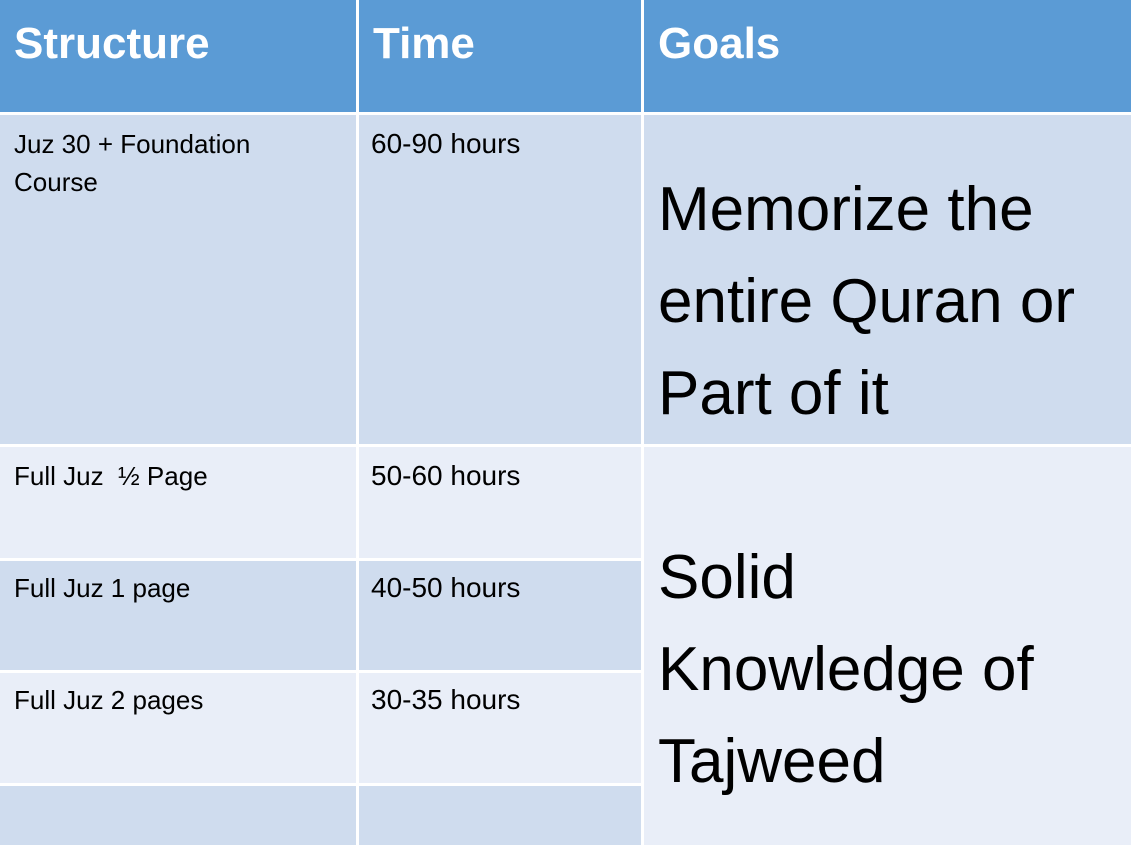 Image resolution: width=1131 pixels, height=845 pixels. Describe the element at coordinates (109, 700) in the screenshot. I see `structure-text: Full Juz 2 pages` at that location.